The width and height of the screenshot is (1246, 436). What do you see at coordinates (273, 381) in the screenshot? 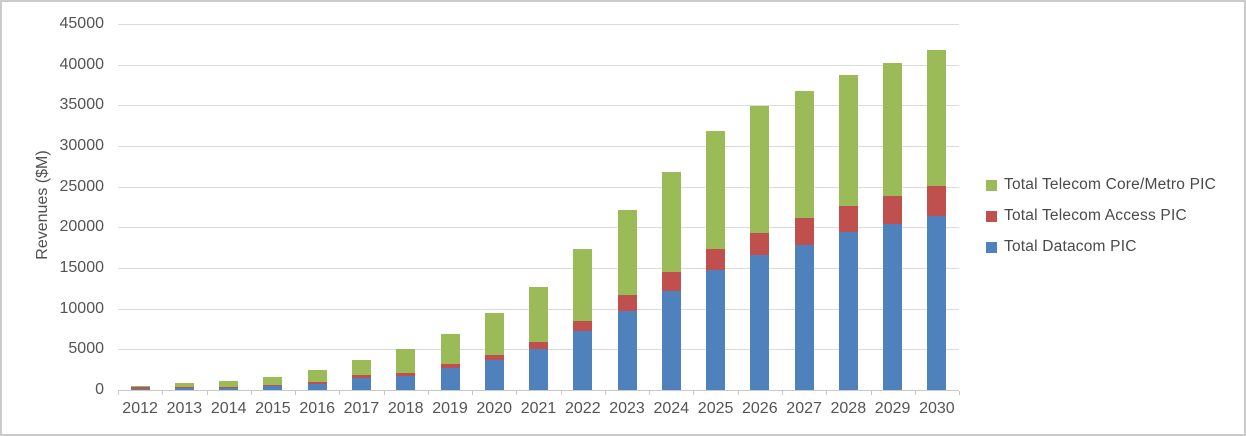
I see `bar-segment-2015-total-telecom-core-metro-pic` at bounding box center [273, 381].